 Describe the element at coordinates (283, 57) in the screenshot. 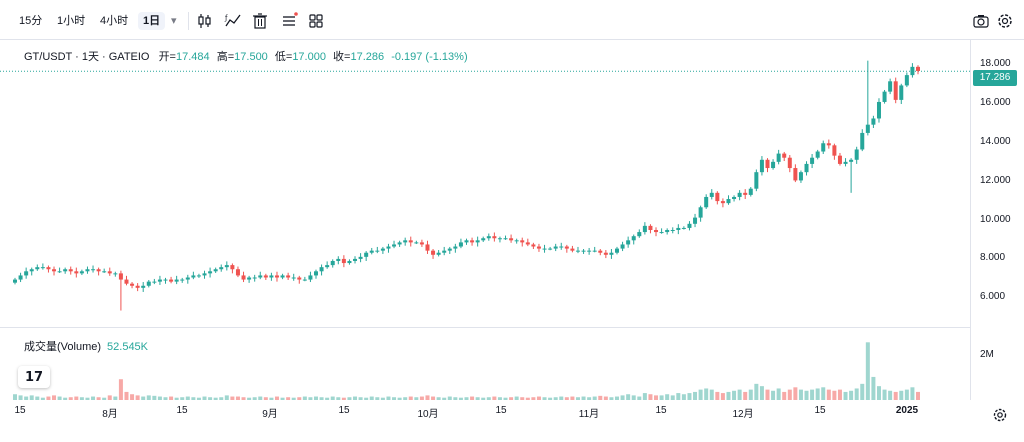

I see `low-label: 低=` at that location.